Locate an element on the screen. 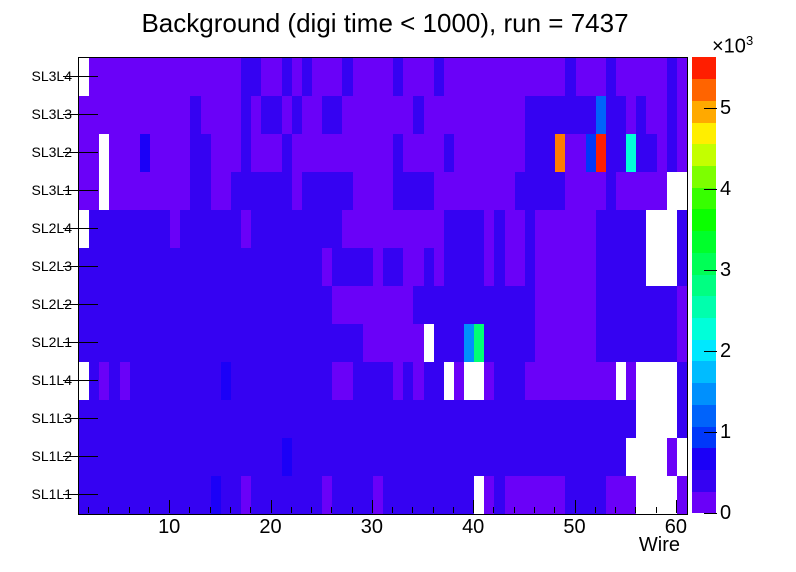  colorbar-tick-label: 5 is located at coordinates (726, 108).